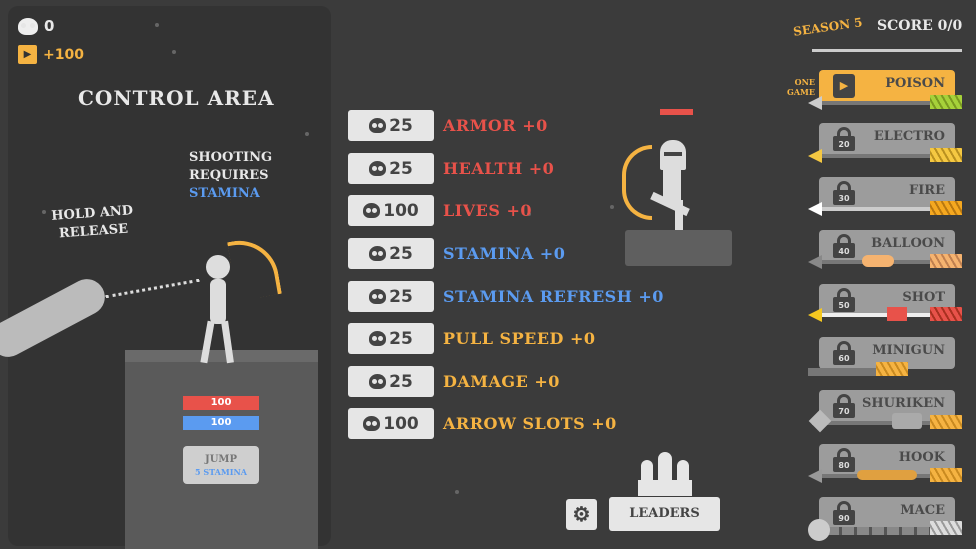 This screenshot has height=549, width=976. What do you see at coordinates (501, 381) in the screenshot?
I see `upgrade-damage-label: DAMAGE +0` at bounding box center [501, 381].